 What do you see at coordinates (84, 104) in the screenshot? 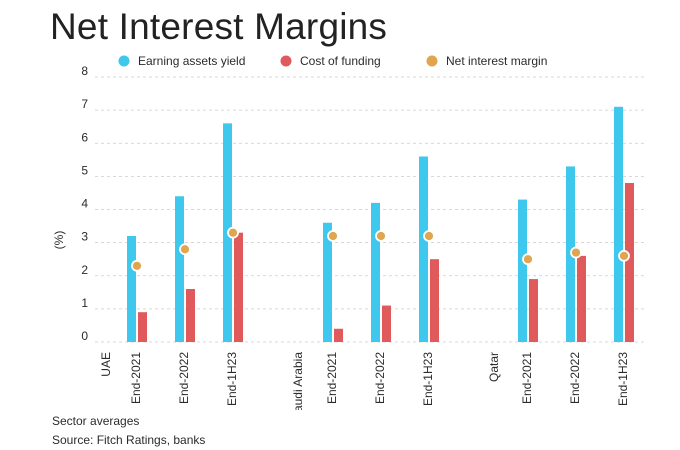
I see `y-tick-label: 7` at bounding box center [84, 104].